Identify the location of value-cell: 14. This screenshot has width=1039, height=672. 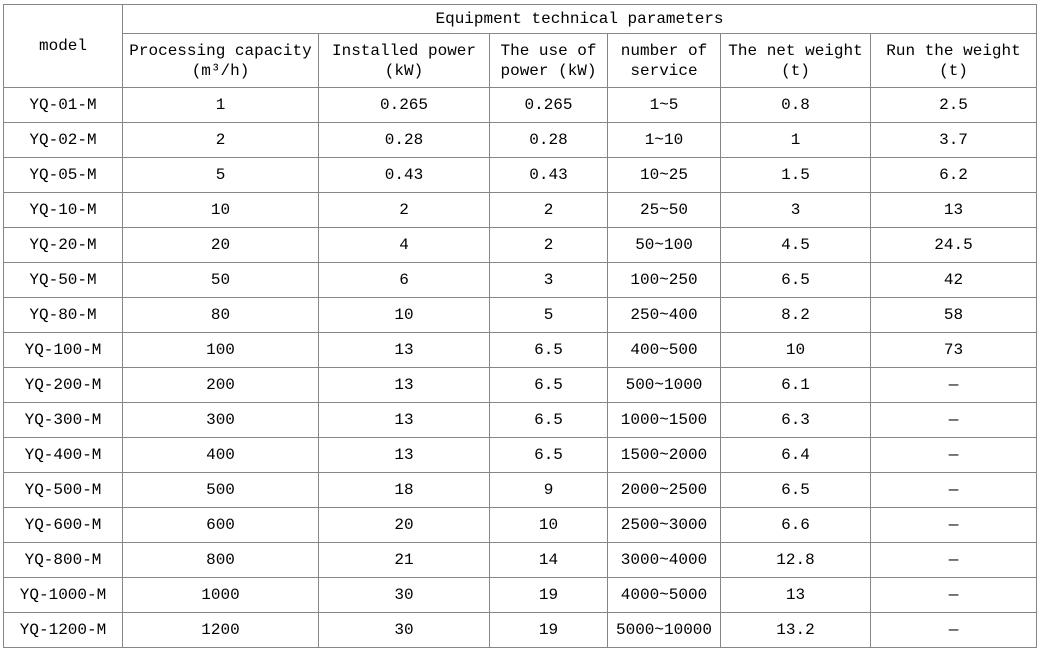
(548, 560).